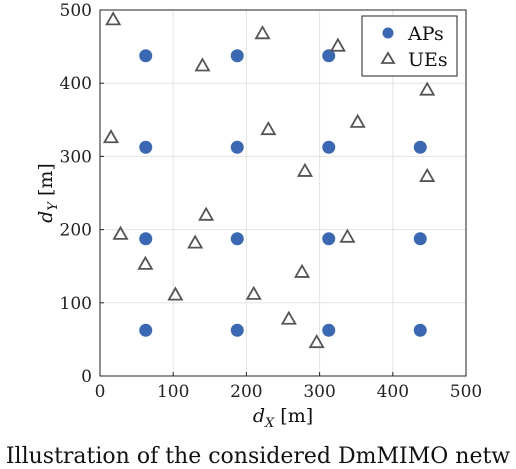 This screenshot has width=516, height=469. What do you see at coordinates (466, 392) in the screenshot?
I see `x-tick-label: 500` at bounding box center [466, 392].